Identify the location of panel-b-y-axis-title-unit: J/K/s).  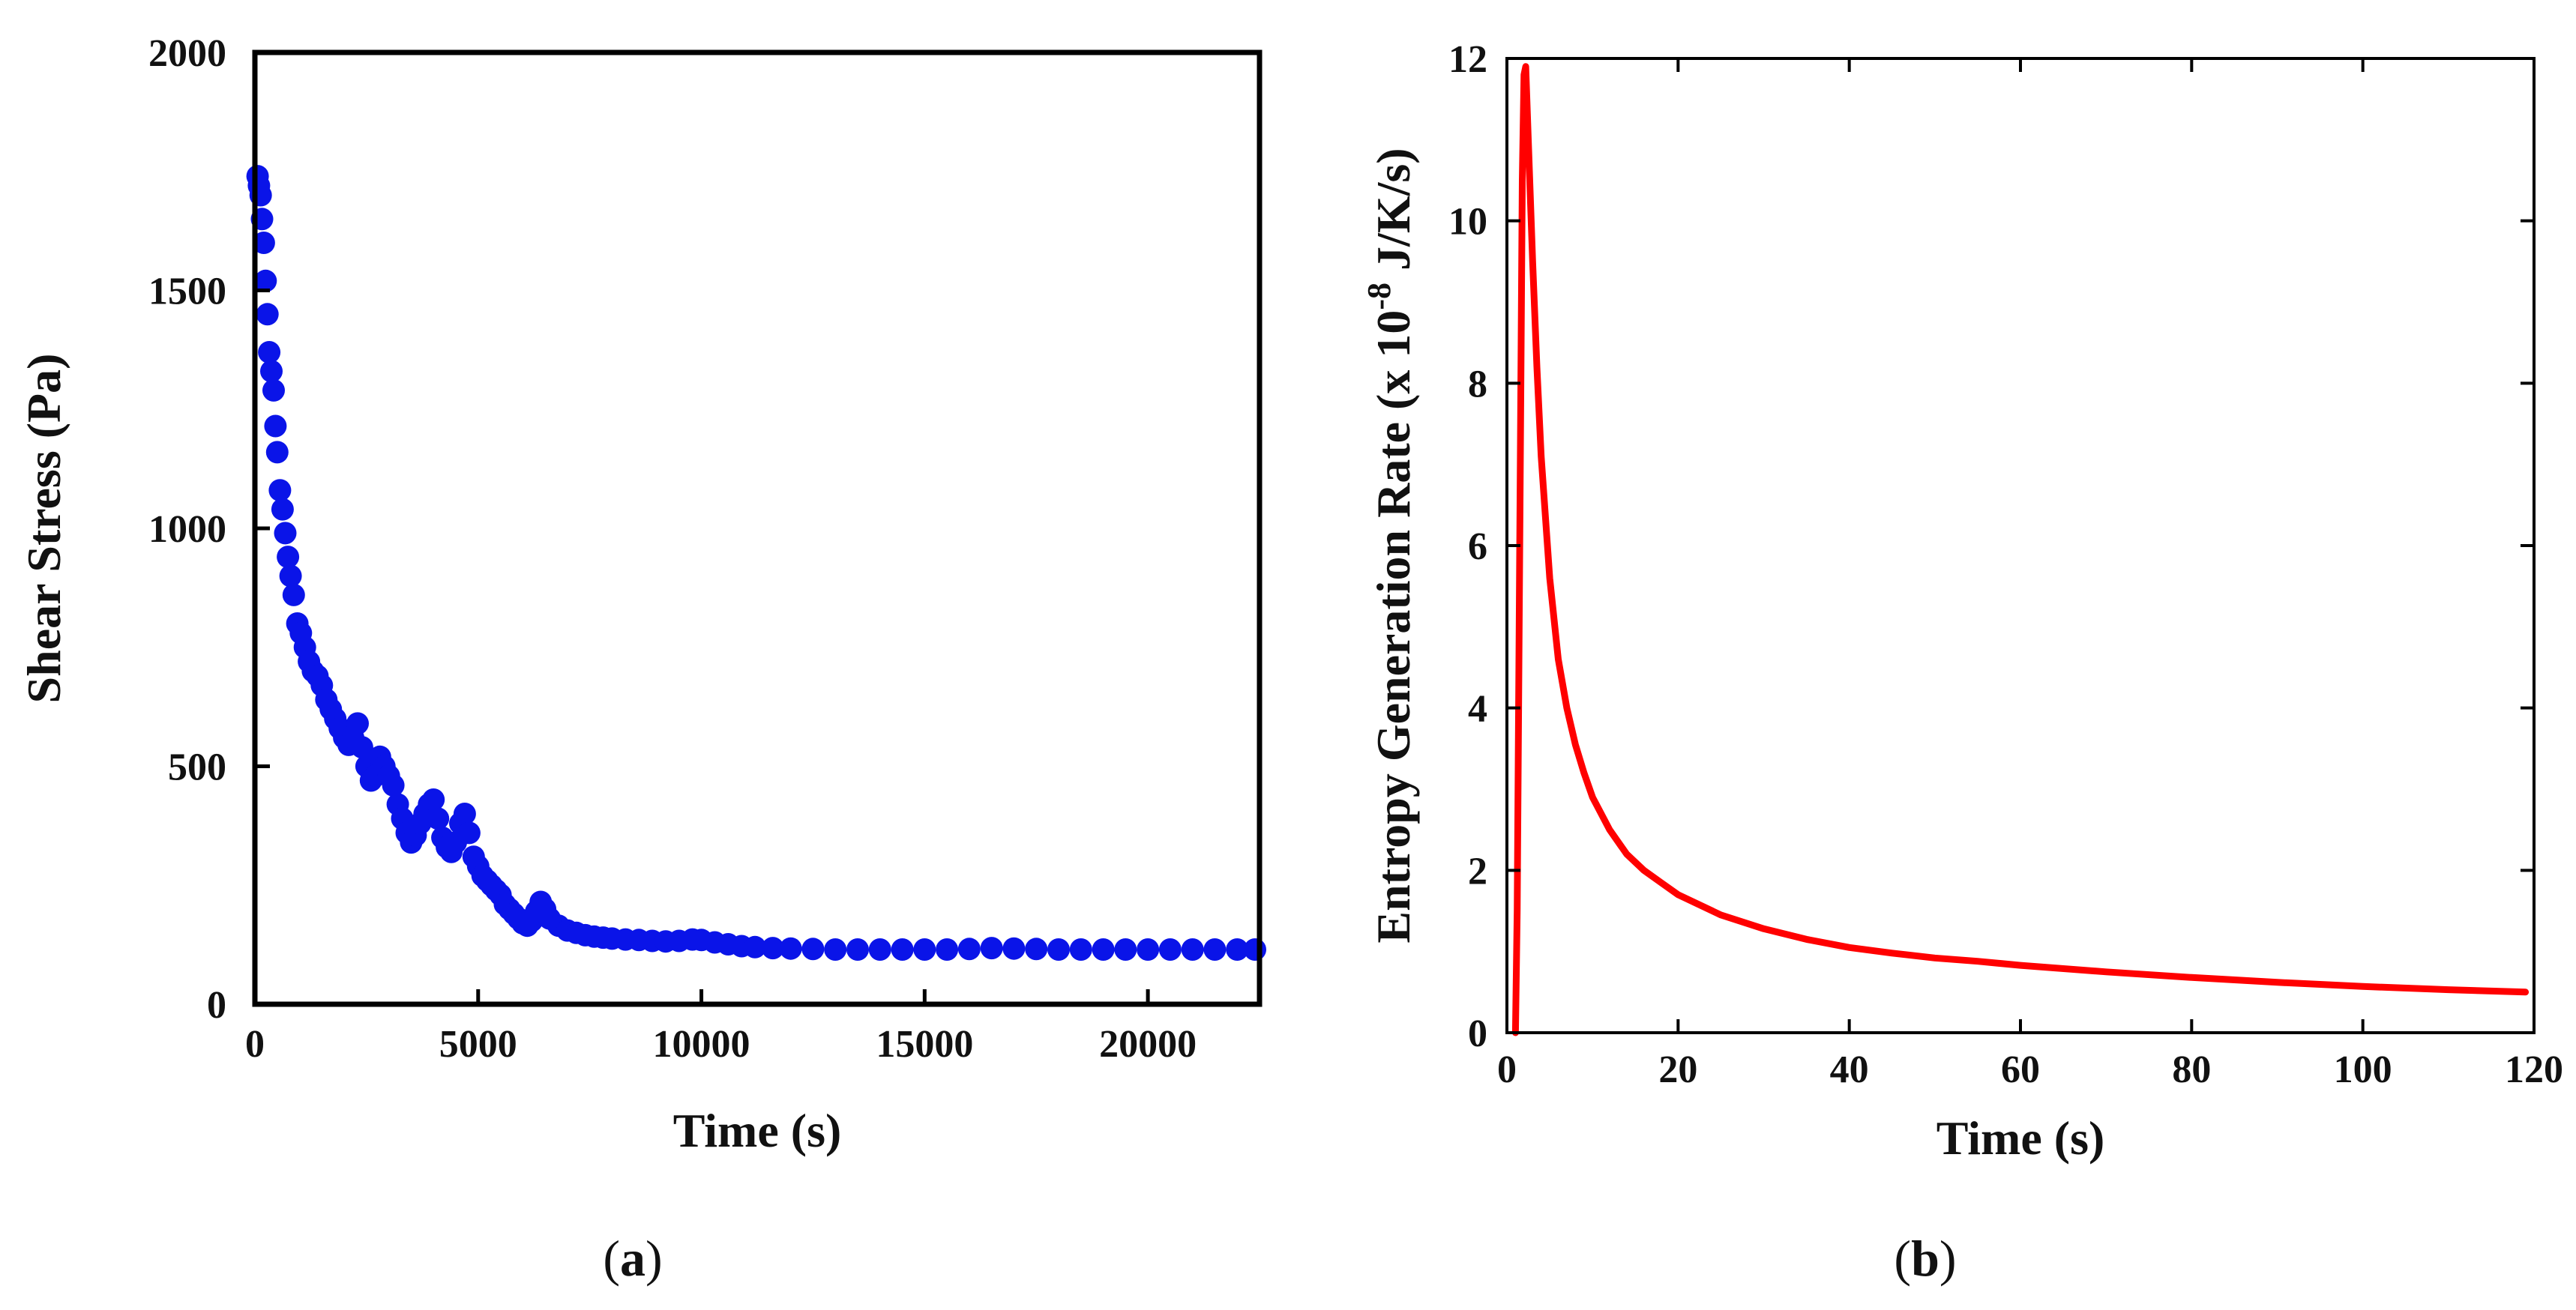
(1393, 215).